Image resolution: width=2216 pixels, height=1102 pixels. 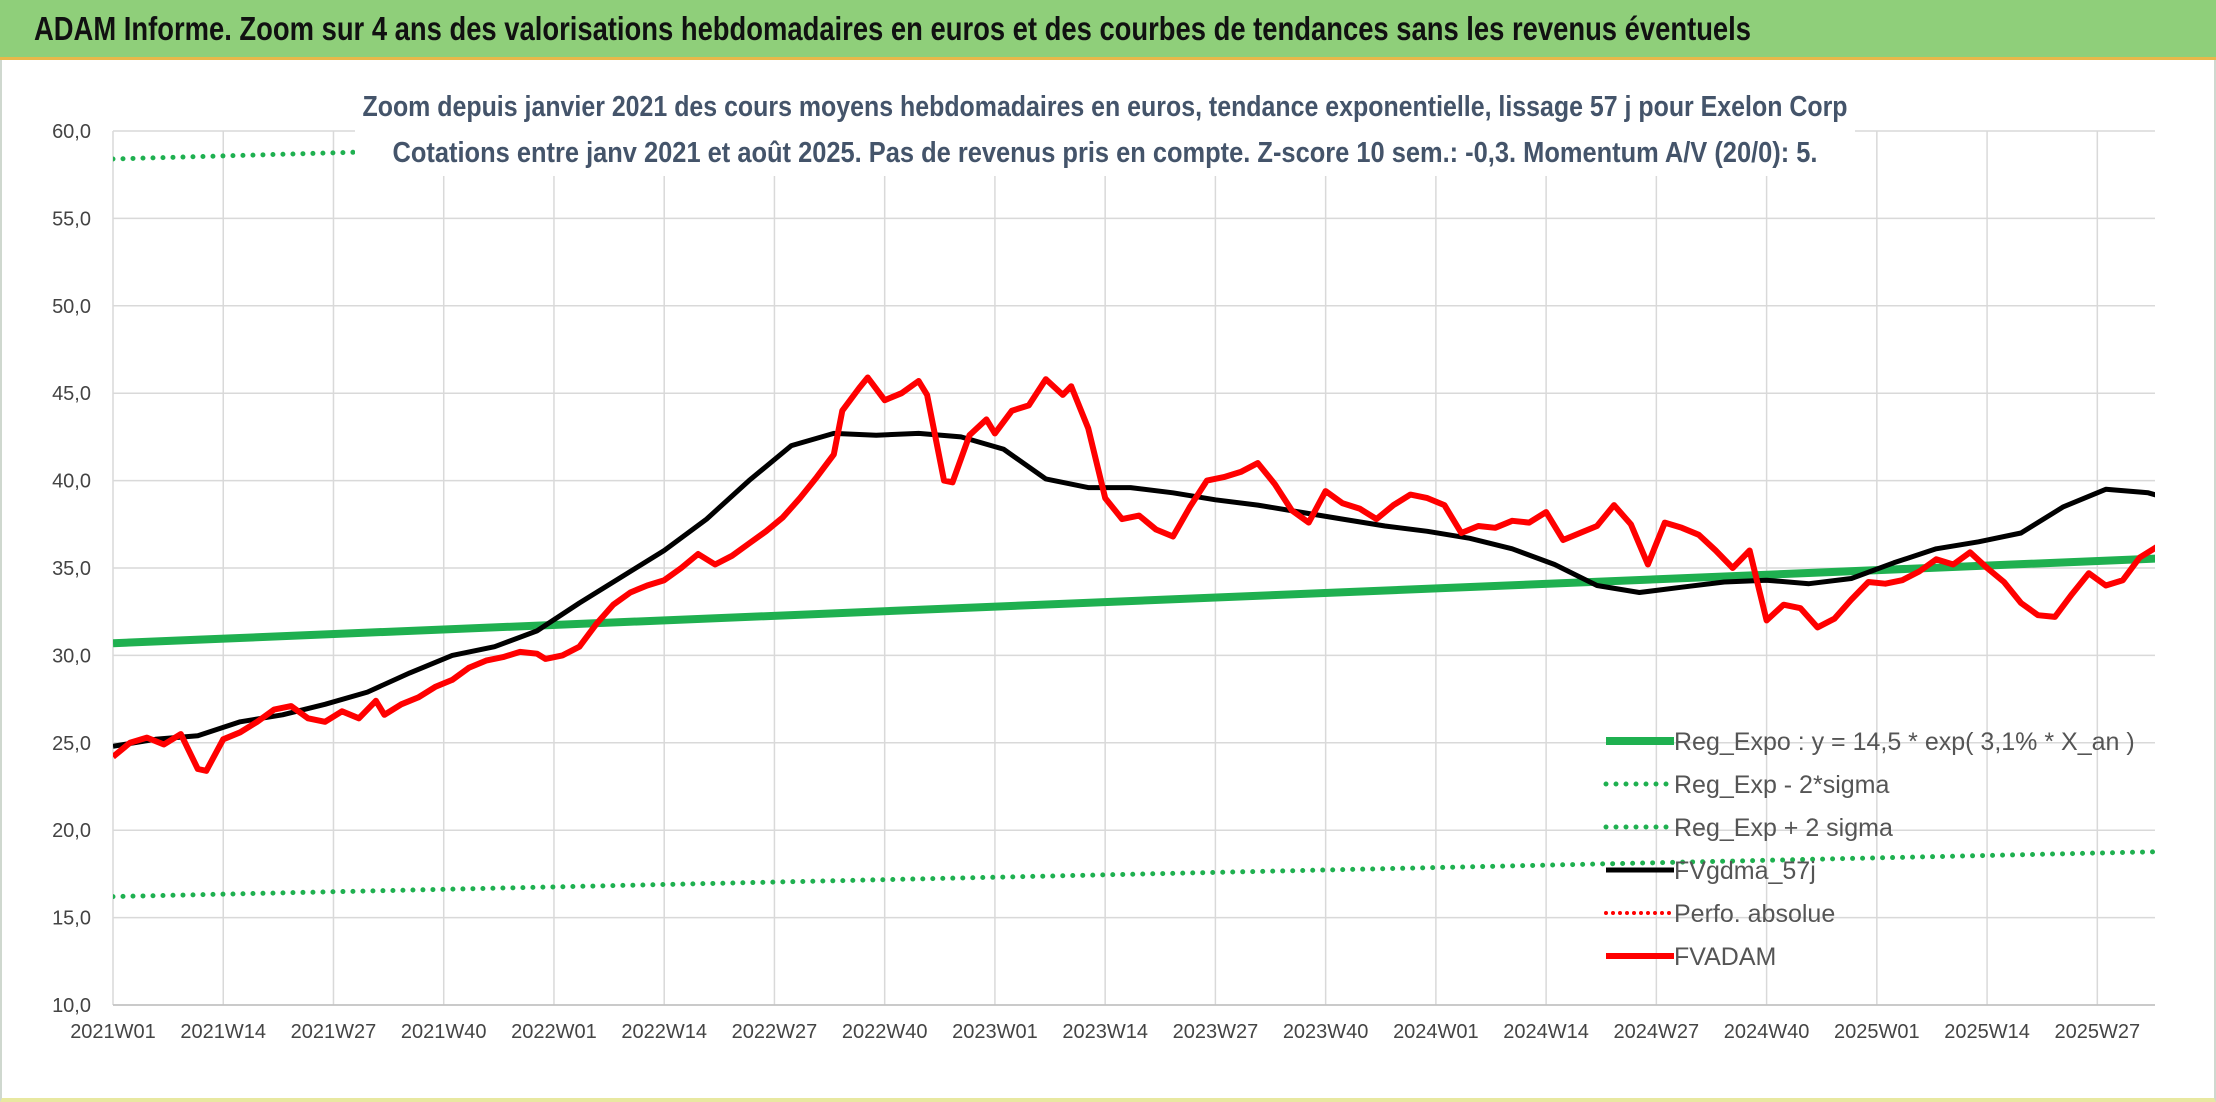 I want to click on y-tick-label: 55,0, so click(x=71, y=219).